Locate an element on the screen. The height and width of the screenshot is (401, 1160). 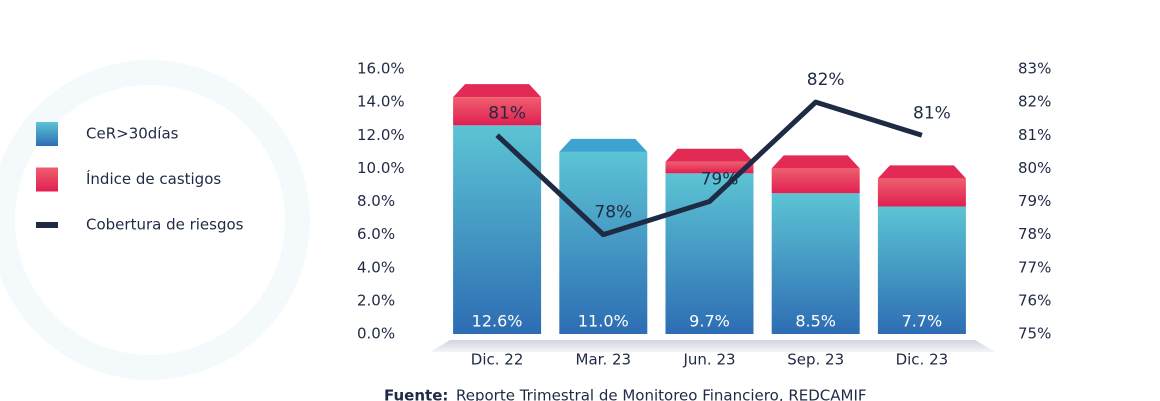
y-tick-label: 4.0% is located at coordinates (376, 267).